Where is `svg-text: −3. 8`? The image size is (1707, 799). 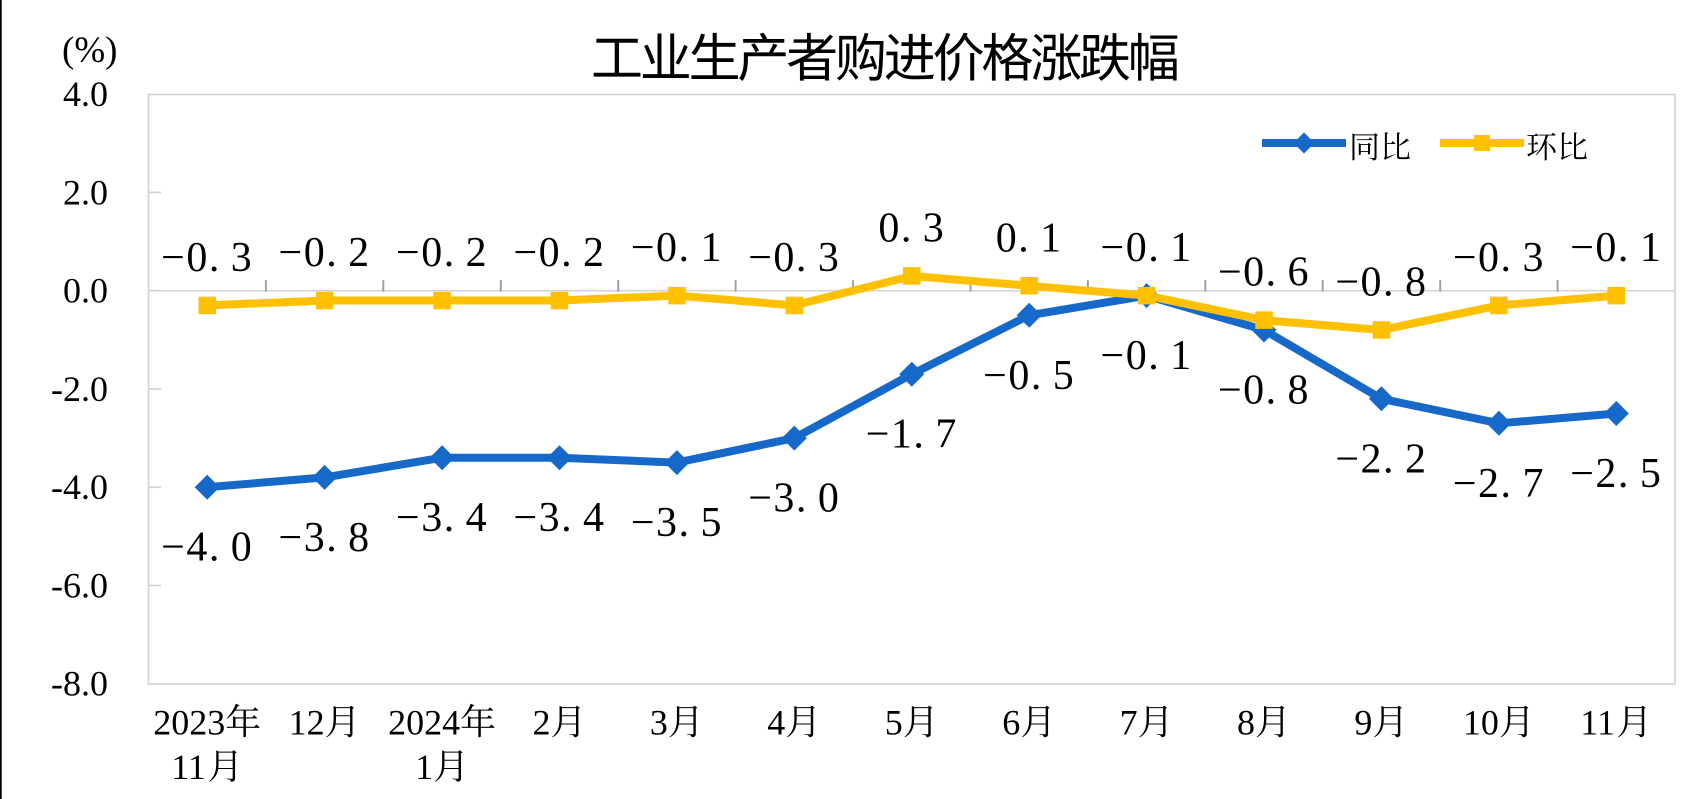
svg-text: −3. 8 is located at coordinates (325, 538).